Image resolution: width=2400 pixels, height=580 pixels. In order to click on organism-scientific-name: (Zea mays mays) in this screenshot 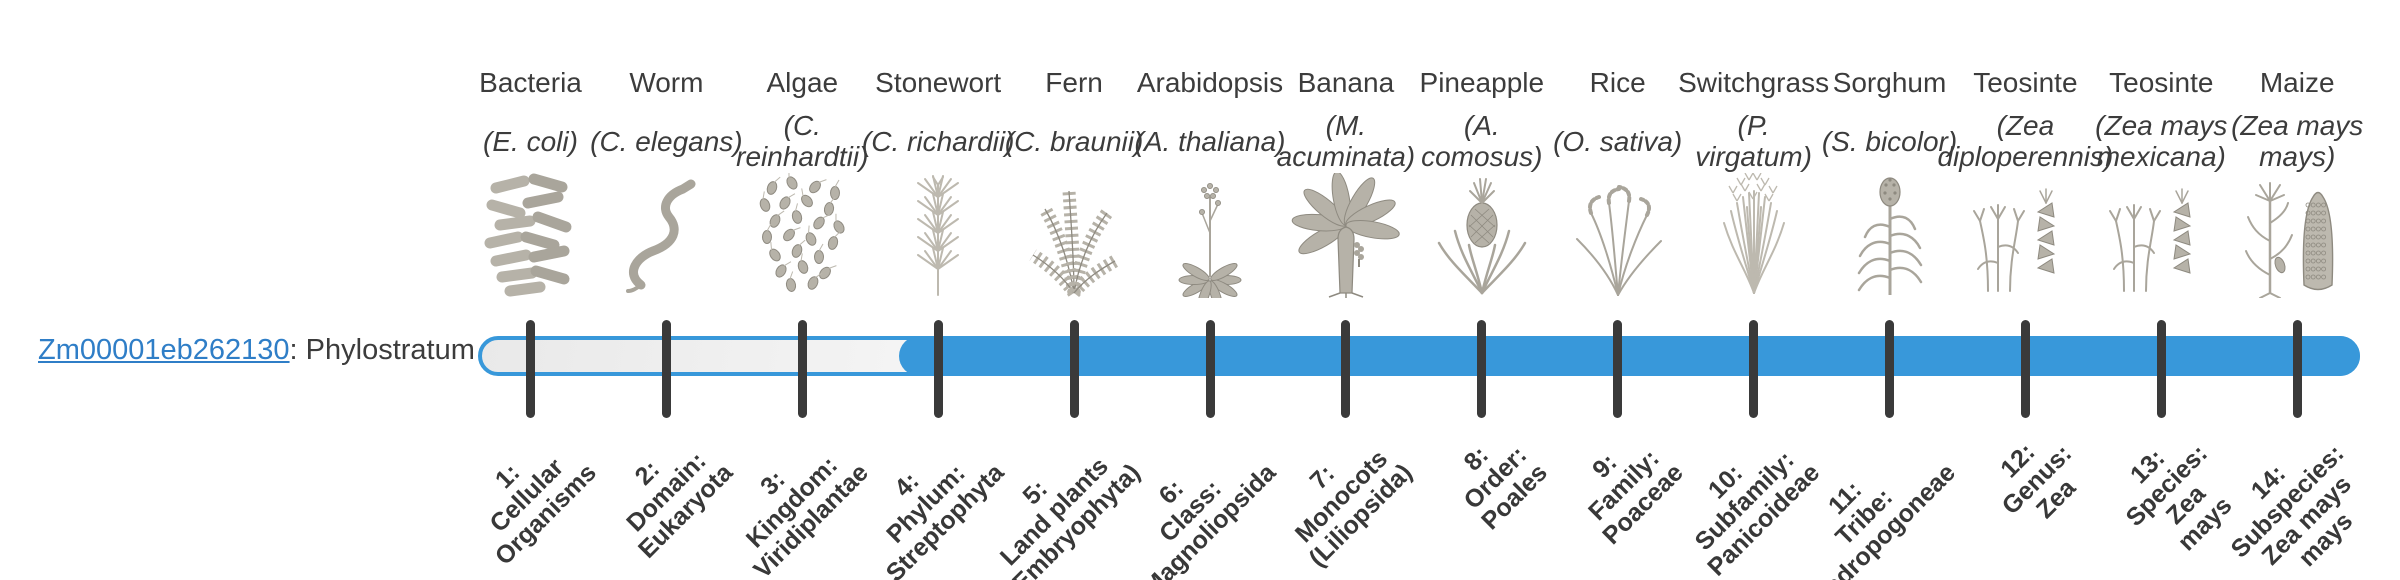, I will do `click(2297, 141)`.